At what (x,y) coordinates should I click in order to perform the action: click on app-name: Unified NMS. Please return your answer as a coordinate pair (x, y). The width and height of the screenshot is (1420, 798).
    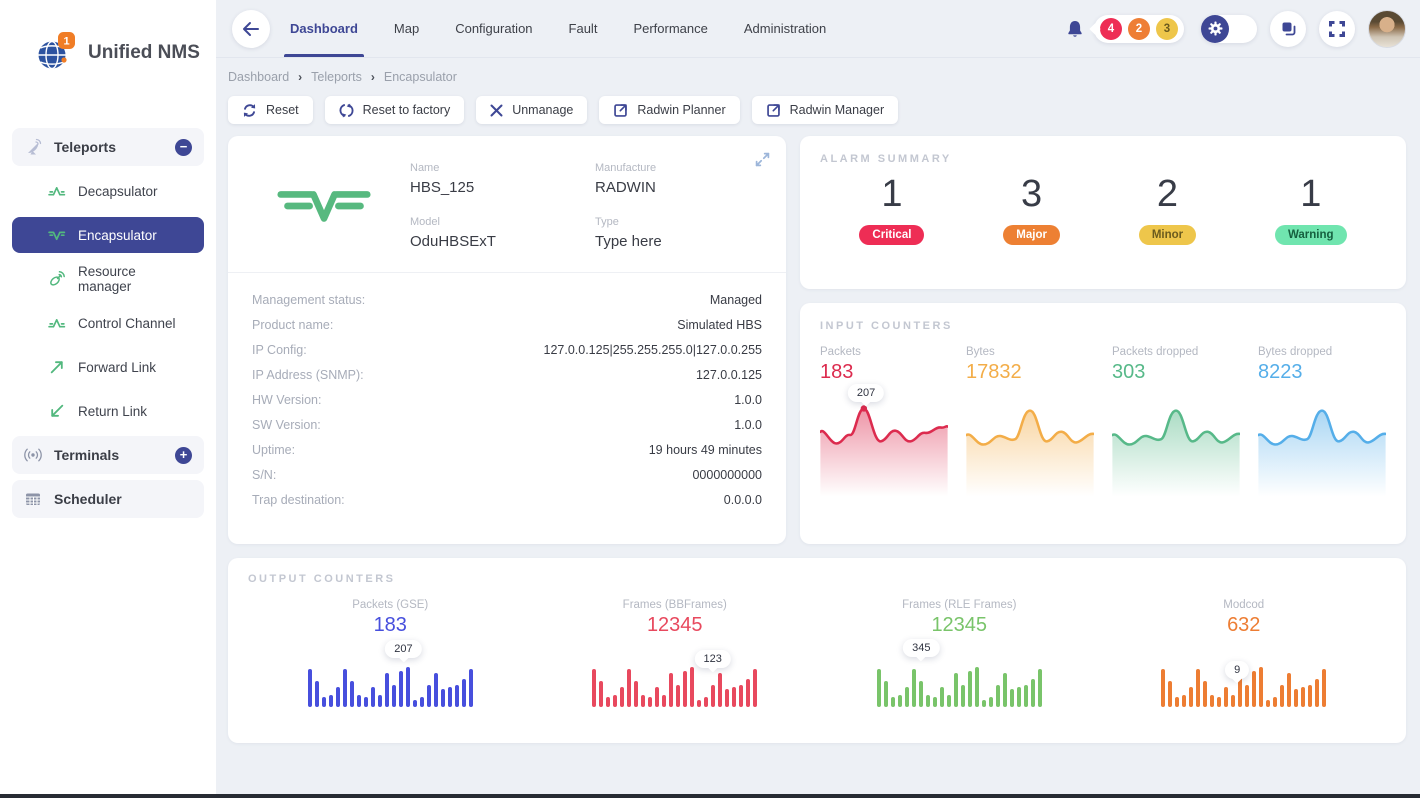
    Looking at the image, I should click on (144, 52).